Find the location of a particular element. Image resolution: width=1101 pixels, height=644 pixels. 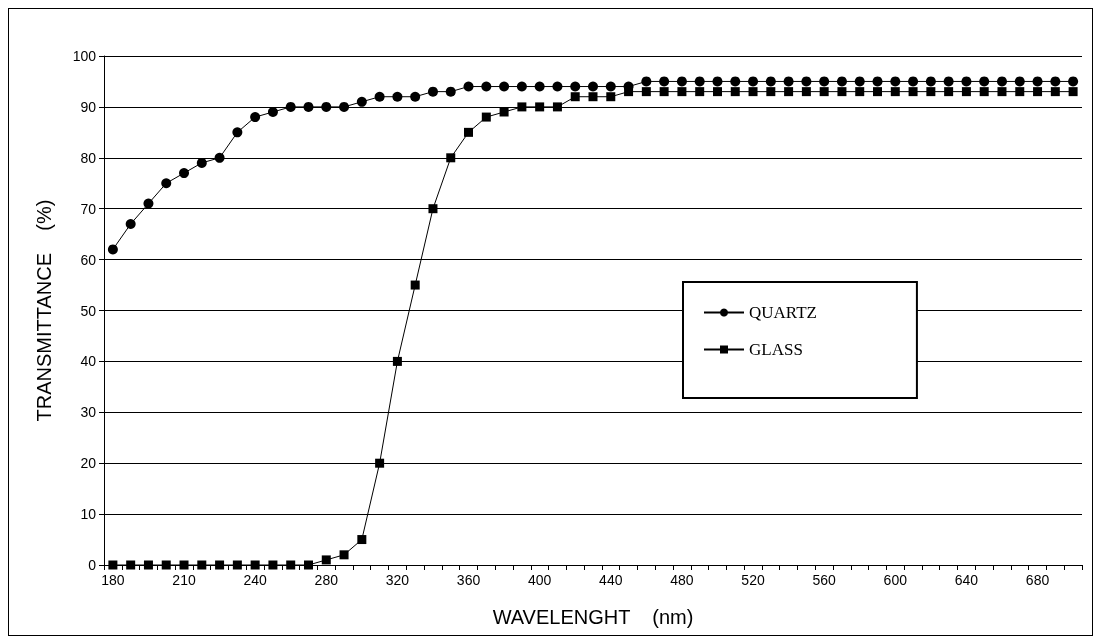

x-tick-label: 280 is located at coordinates (326, 580).